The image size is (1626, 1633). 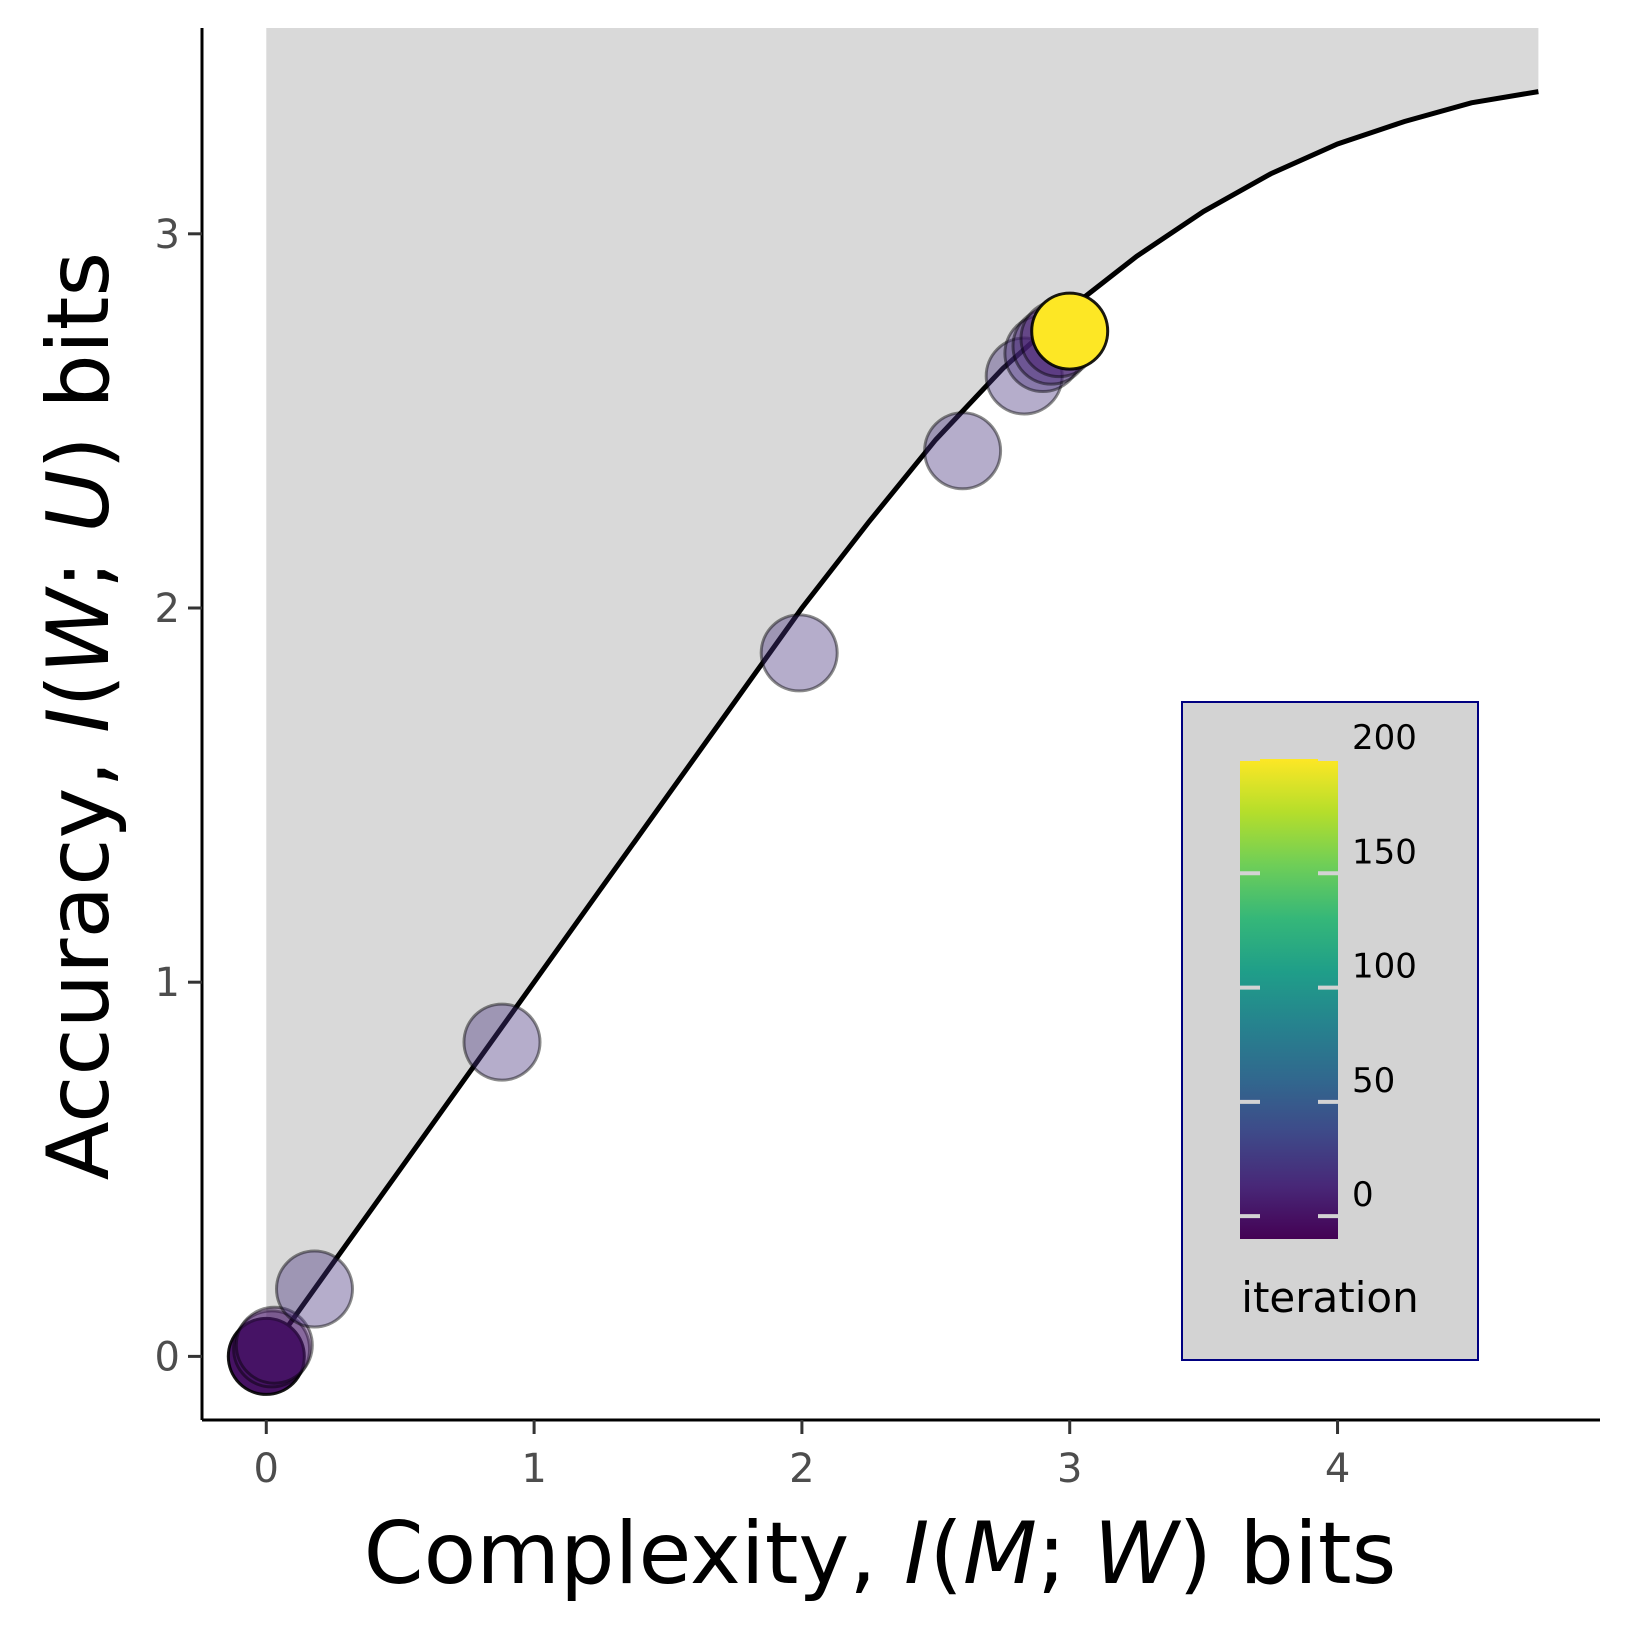 I want to click on x-ticks: 0 1 2 3 4, so click(x=802, y=1456).